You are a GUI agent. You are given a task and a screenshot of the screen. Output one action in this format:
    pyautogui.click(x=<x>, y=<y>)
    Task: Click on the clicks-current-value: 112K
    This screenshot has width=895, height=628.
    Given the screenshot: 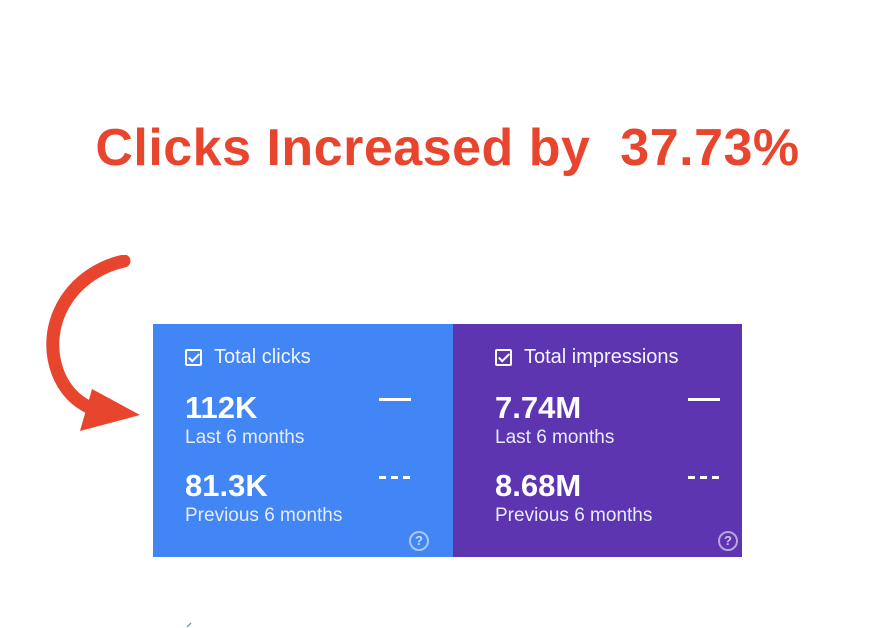 What is the action you would take?
    pyautogui.click(x=221, y=407)
    